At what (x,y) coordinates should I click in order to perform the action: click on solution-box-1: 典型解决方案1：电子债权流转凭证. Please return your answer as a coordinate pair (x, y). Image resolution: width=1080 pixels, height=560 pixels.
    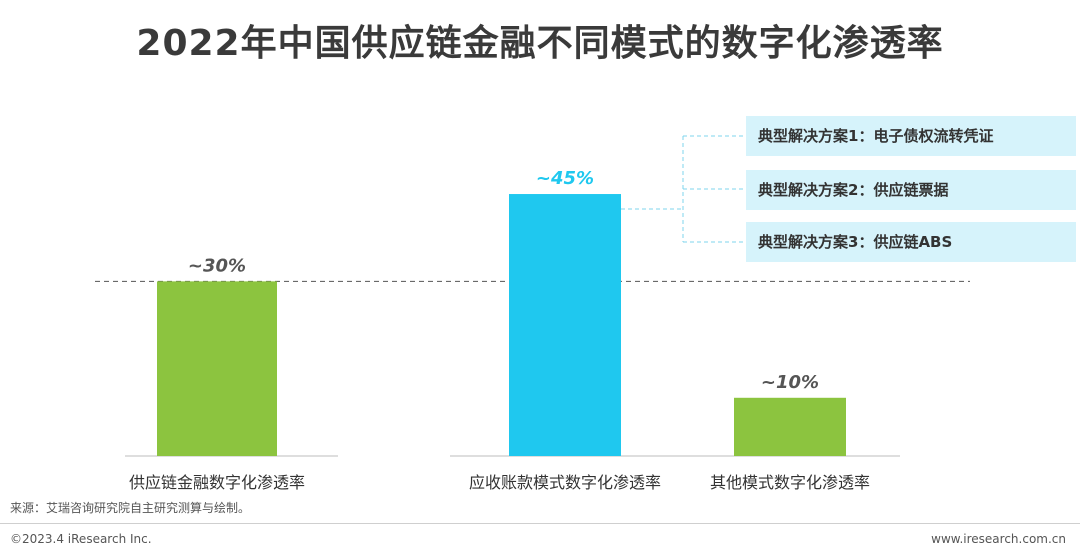
    Looking at the image, I should click on (911, 136).